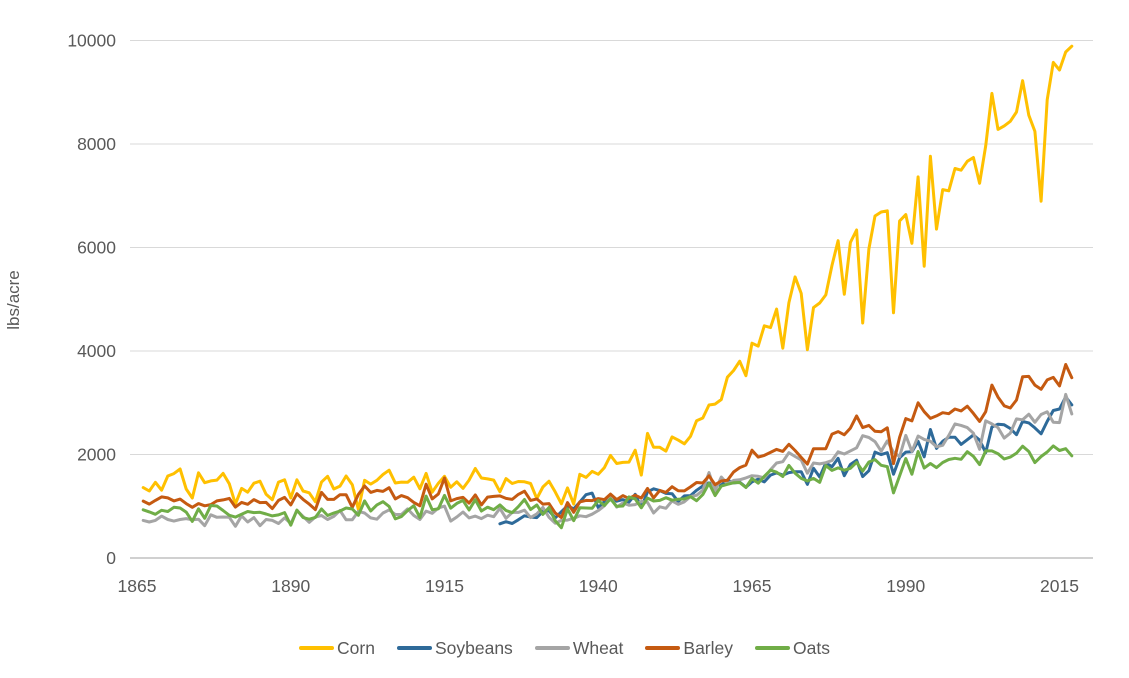 The height and width of the screenshot is (678, 1129). Describe the element at coordinates (752, 586) in the screenshot. I see `x-tick-label: 1965` at that location.